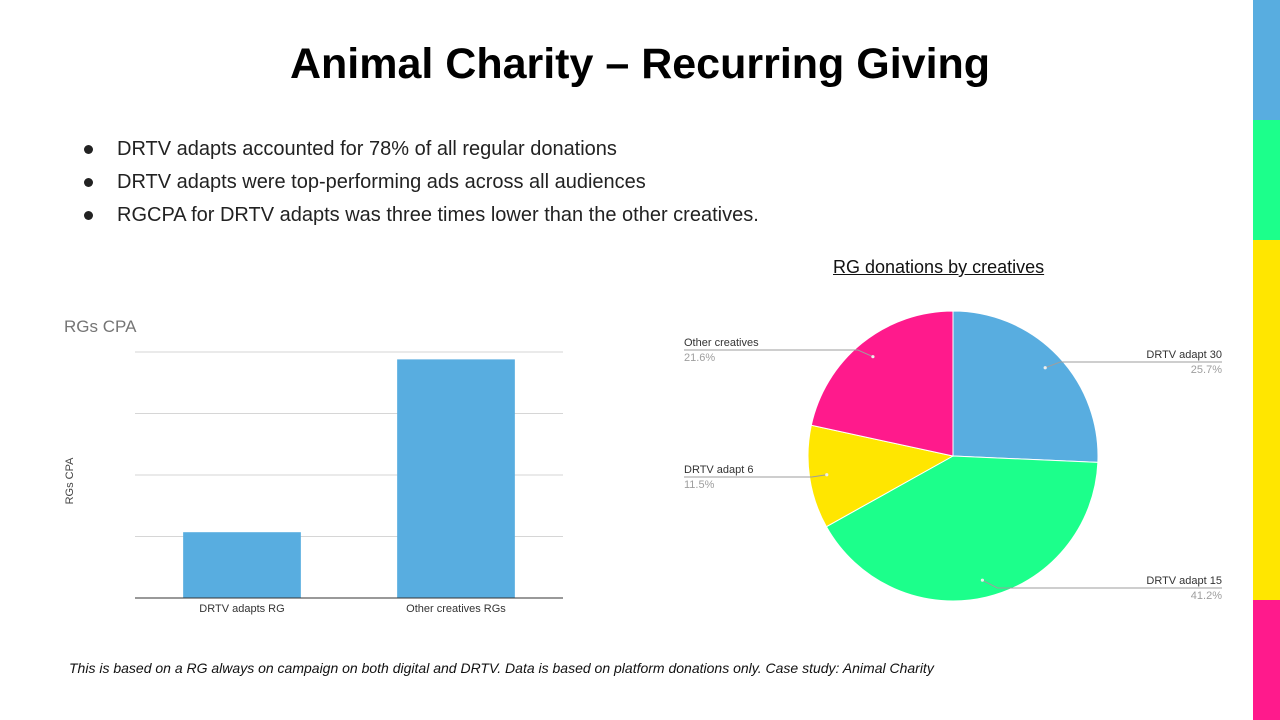 This screenshot has height=720, width=1280. I want to click on bar-category-label: Other creatives RGs, so click(456, 609).